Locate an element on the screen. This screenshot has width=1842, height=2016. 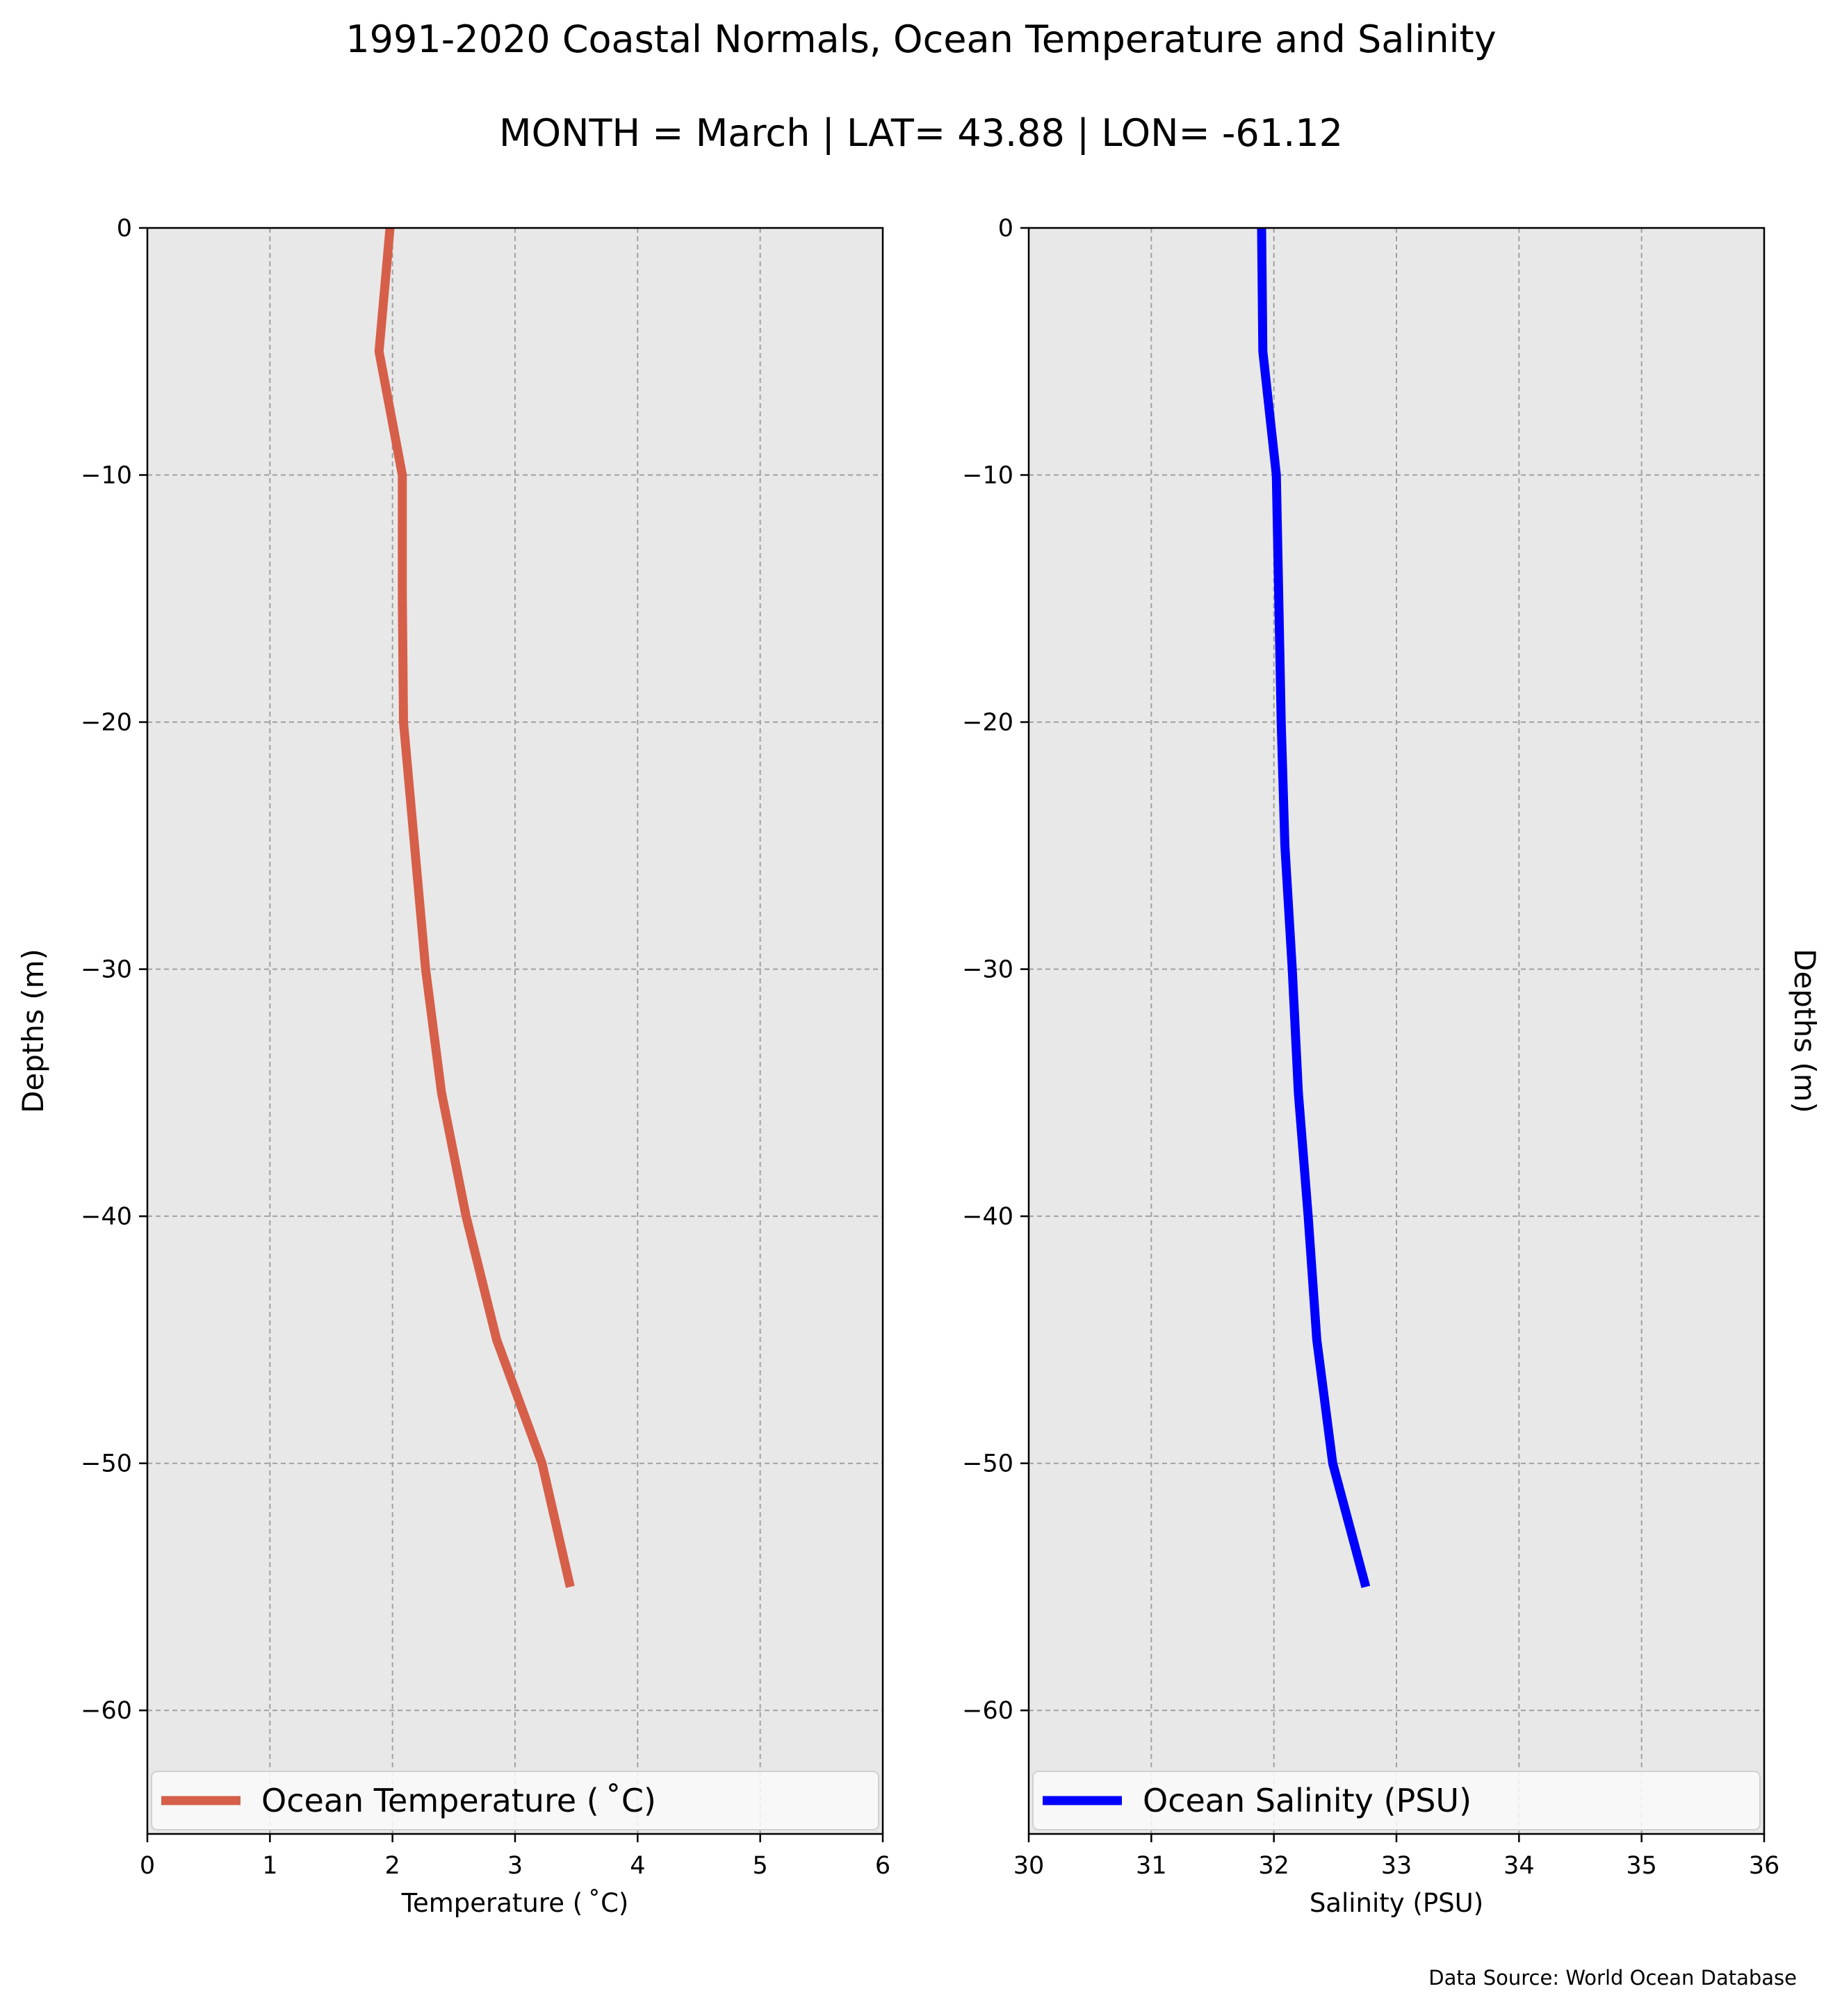
salinity-series is located at coordinates (1314, 908).